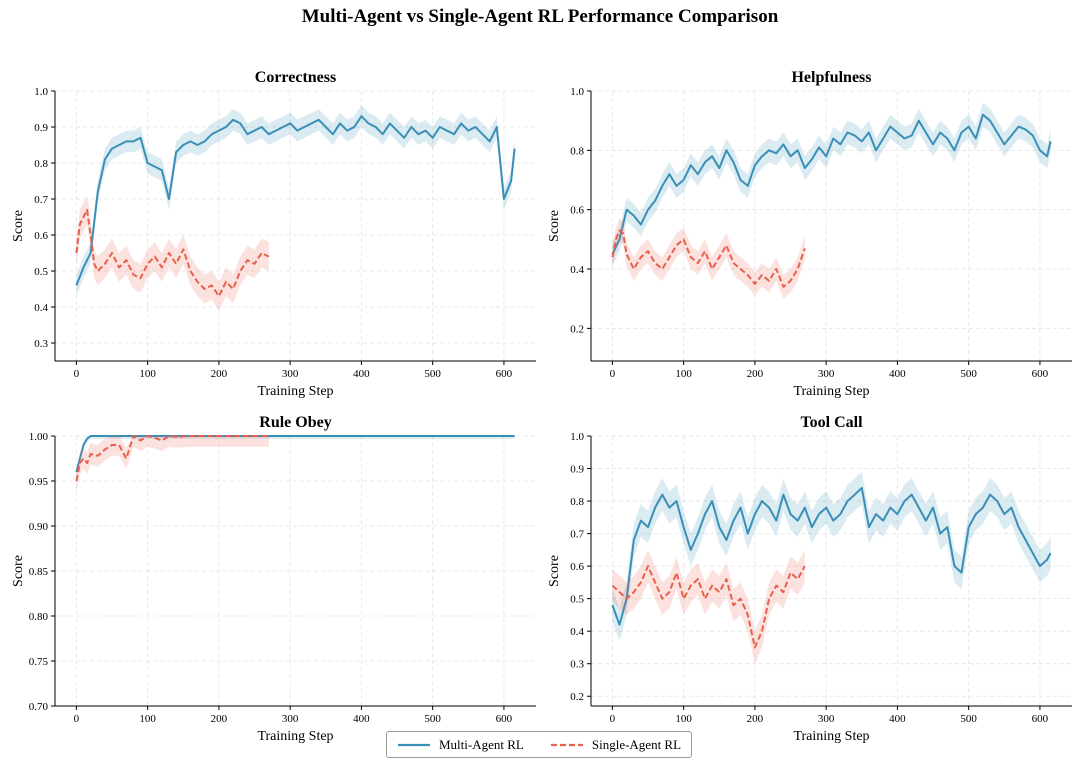 This screenshot has width=1080, height=765. I want to click on legend-entry-multi-agent: Multi-Agent RL, so click(460, 745).